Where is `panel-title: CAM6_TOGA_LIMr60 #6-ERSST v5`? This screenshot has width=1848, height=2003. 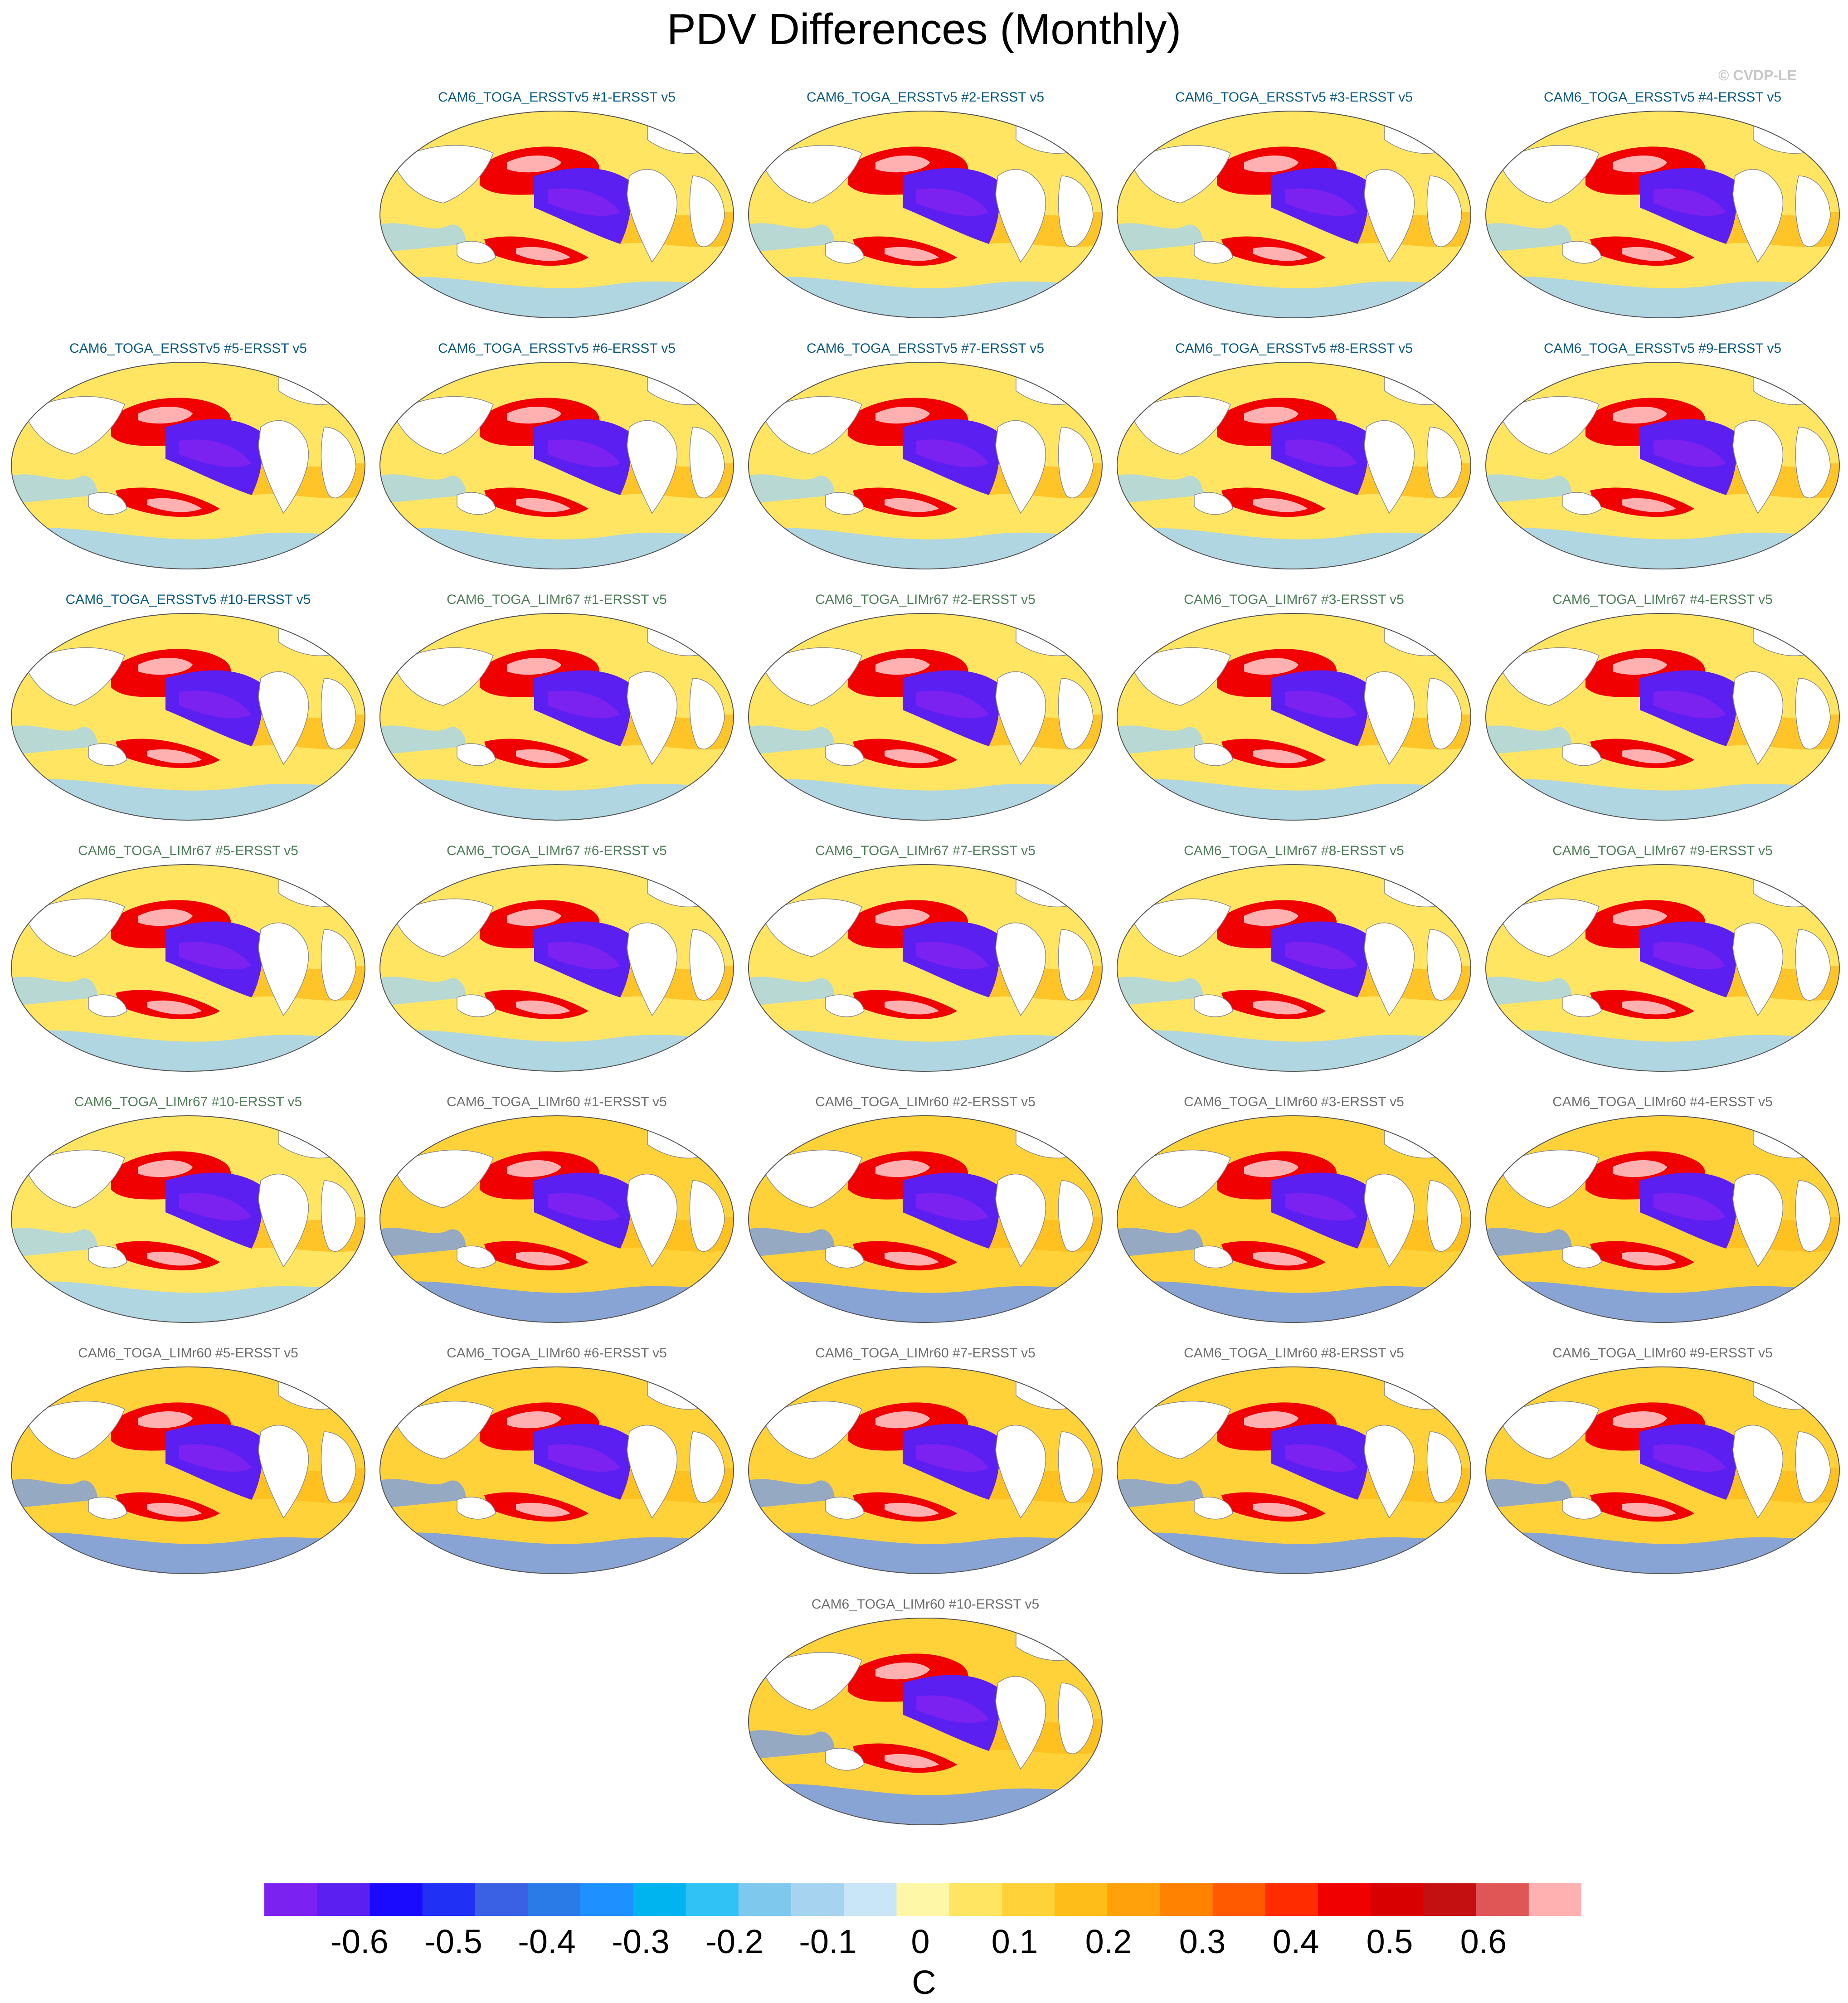 panel-title: CAM6_TOGA_LIMr60 #6-ERSST v5 is located at coordinates (557, 1353).